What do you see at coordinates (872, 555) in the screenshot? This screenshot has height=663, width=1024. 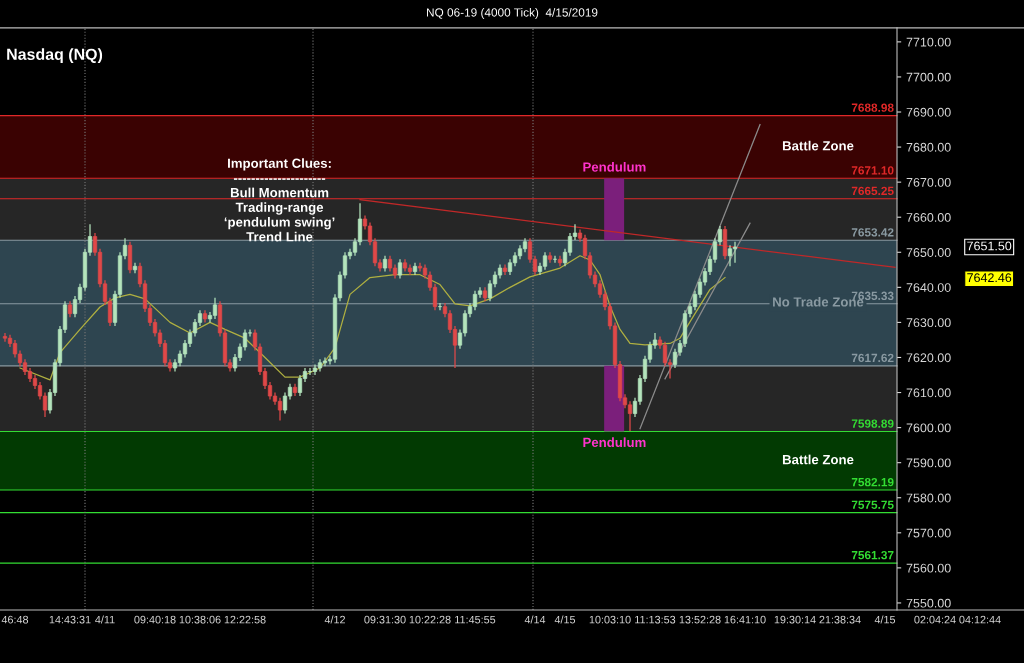 I see `ref-line-label: 7561.37` at bounding box center [872, 555].